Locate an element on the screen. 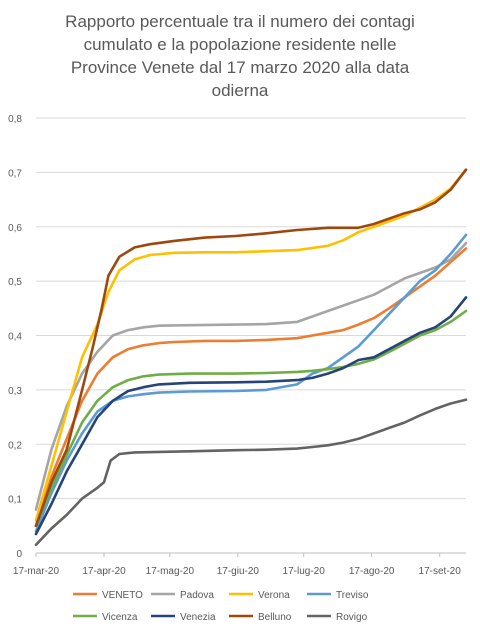  x-tick-label: 17-giu-20 is located at coordinates (238, 571).